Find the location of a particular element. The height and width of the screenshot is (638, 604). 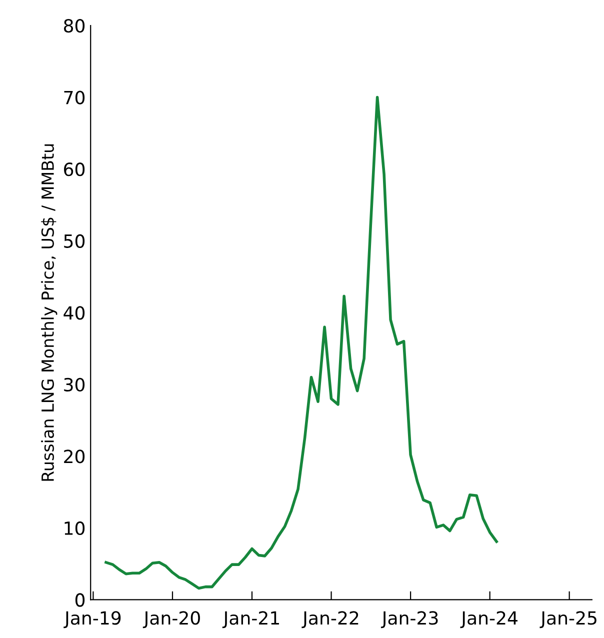

x-tick-label: Jan-21 is located at coordinates (250, 619).